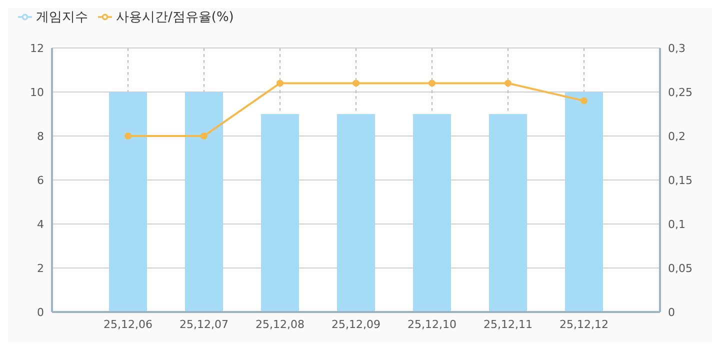 This screenshot has height=350, width=720. Describe the element at coordinates (40, 180) in the screenshot. I see `y-tick-label: 6` at that location.